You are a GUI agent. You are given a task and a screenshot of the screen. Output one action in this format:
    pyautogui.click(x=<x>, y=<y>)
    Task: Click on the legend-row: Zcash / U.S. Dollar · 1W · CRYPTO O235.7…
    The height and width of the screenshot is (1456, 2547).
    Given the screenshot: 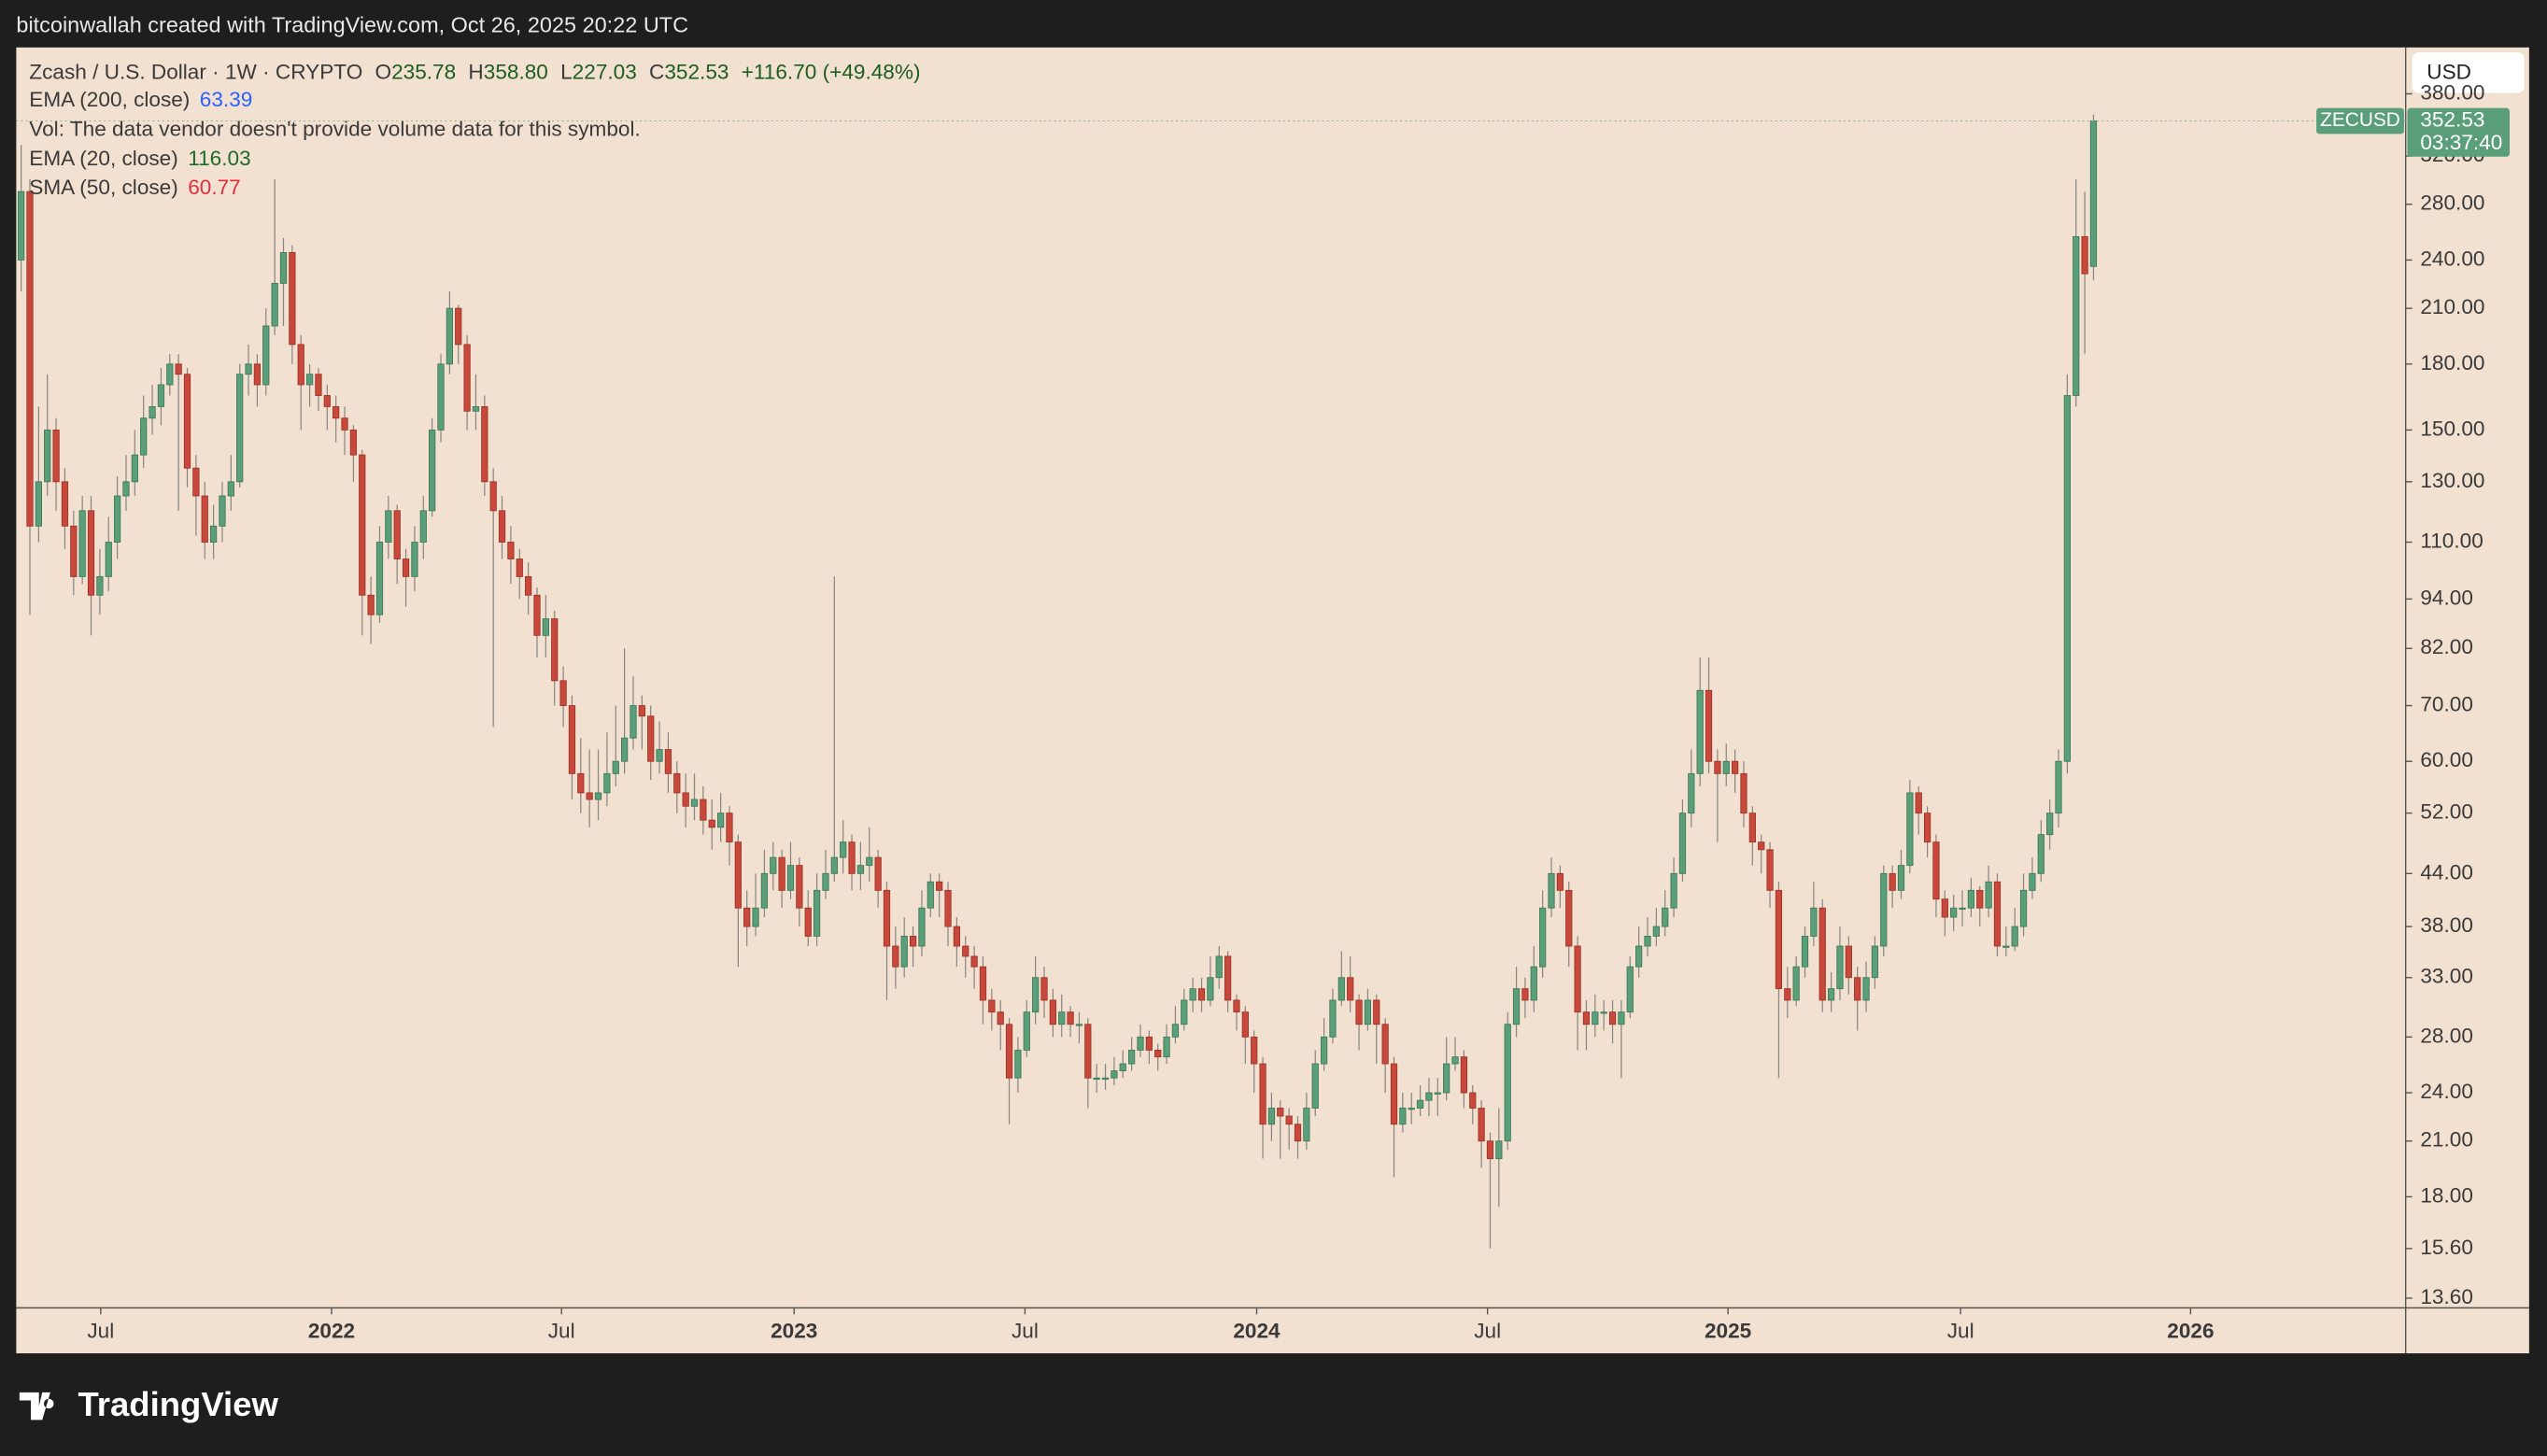 What is the action you would take?
    pyautogui.click(x=474, y=72)
    